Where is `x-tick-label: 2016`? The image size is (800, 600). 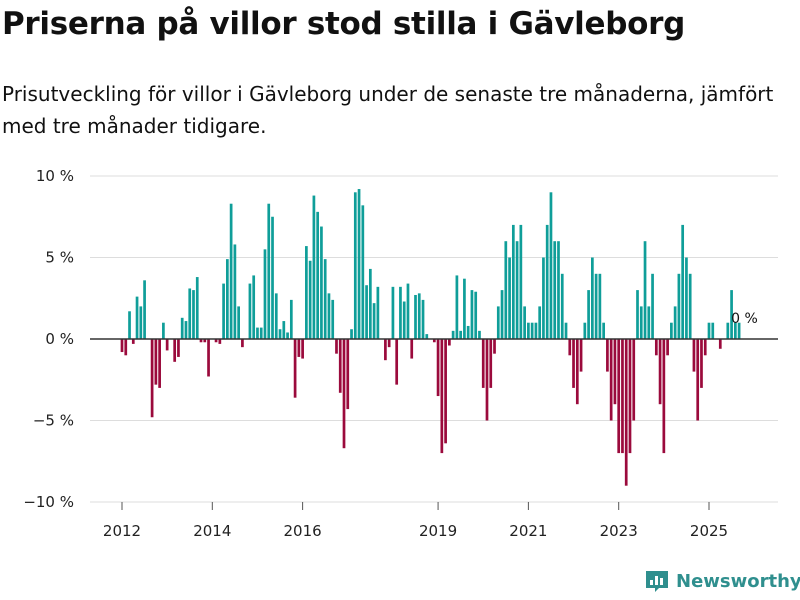
x-tick-label: 2016 is located at coordinates (303, 531).